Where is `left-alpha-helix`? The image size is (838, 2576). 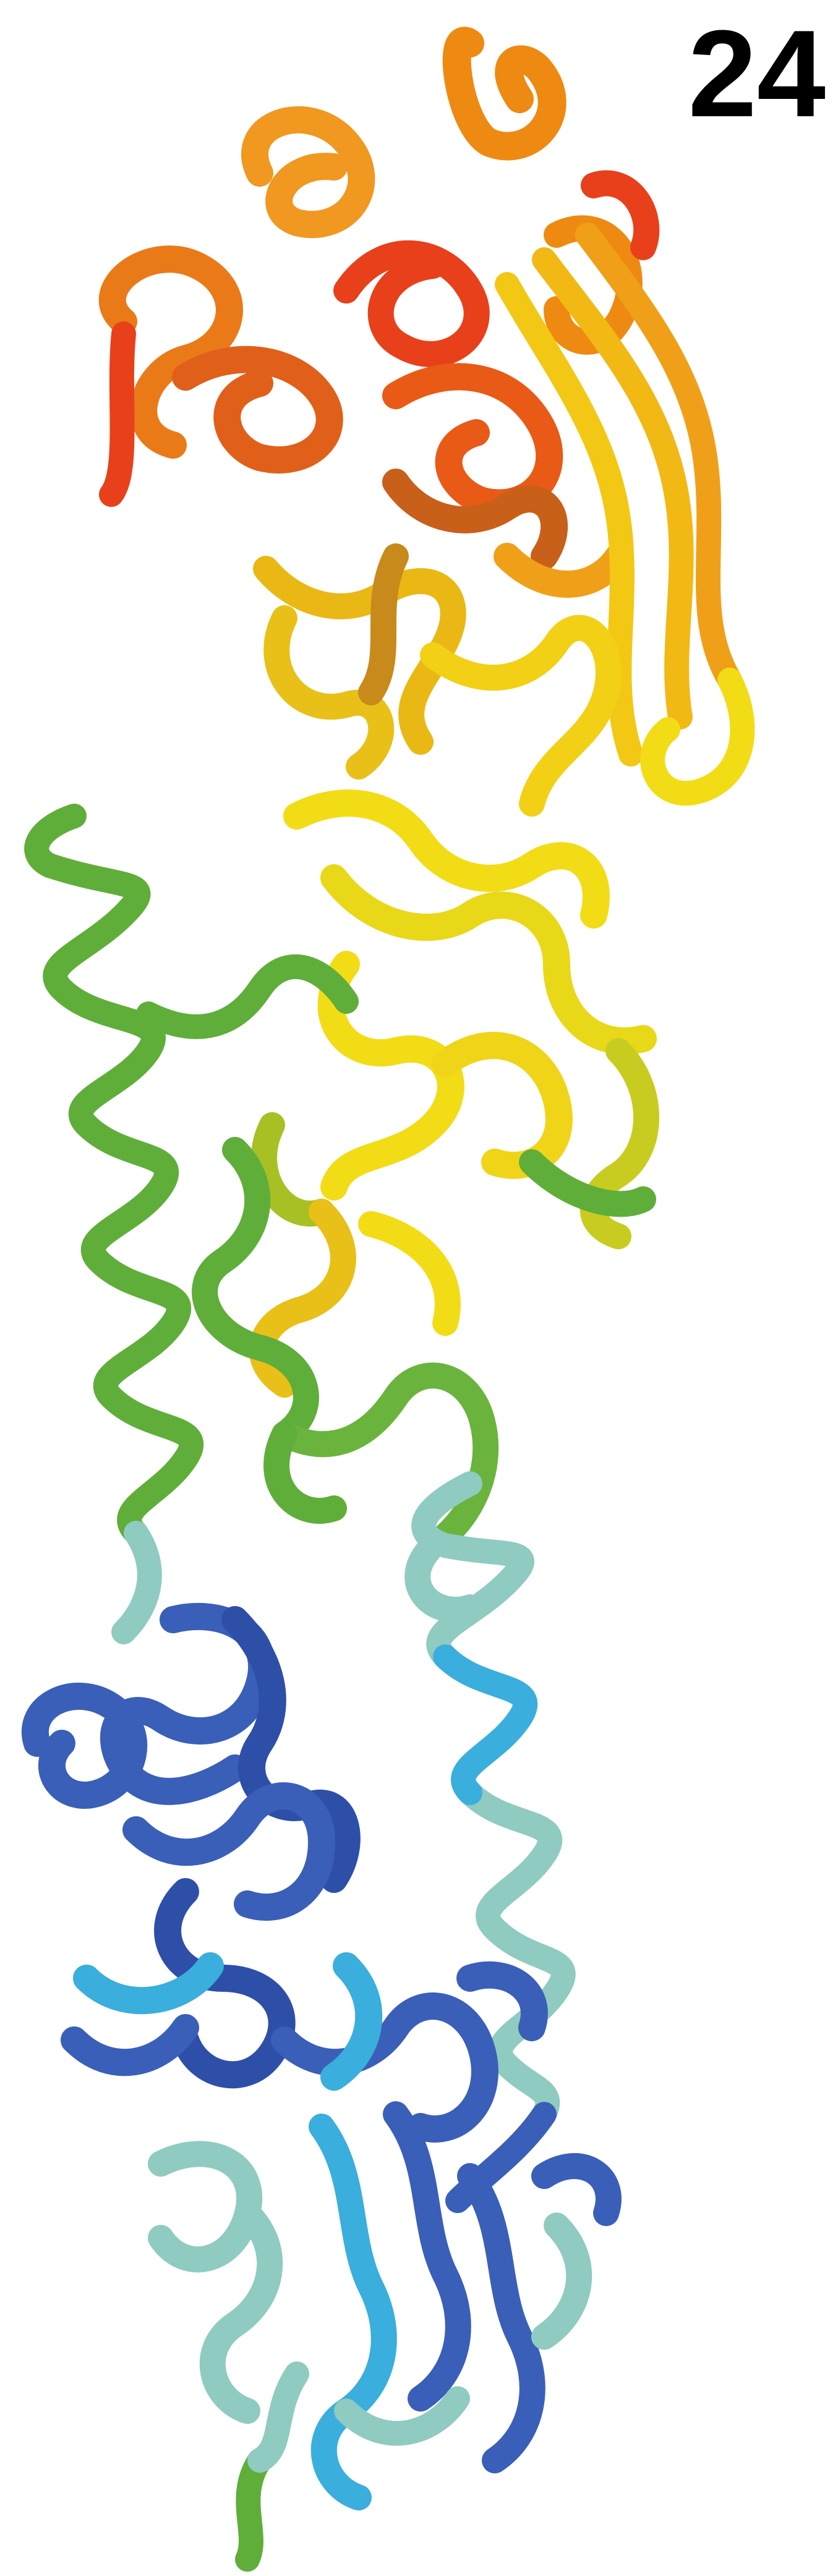
left-alpha-helix is located at coordinates (191, 1224).